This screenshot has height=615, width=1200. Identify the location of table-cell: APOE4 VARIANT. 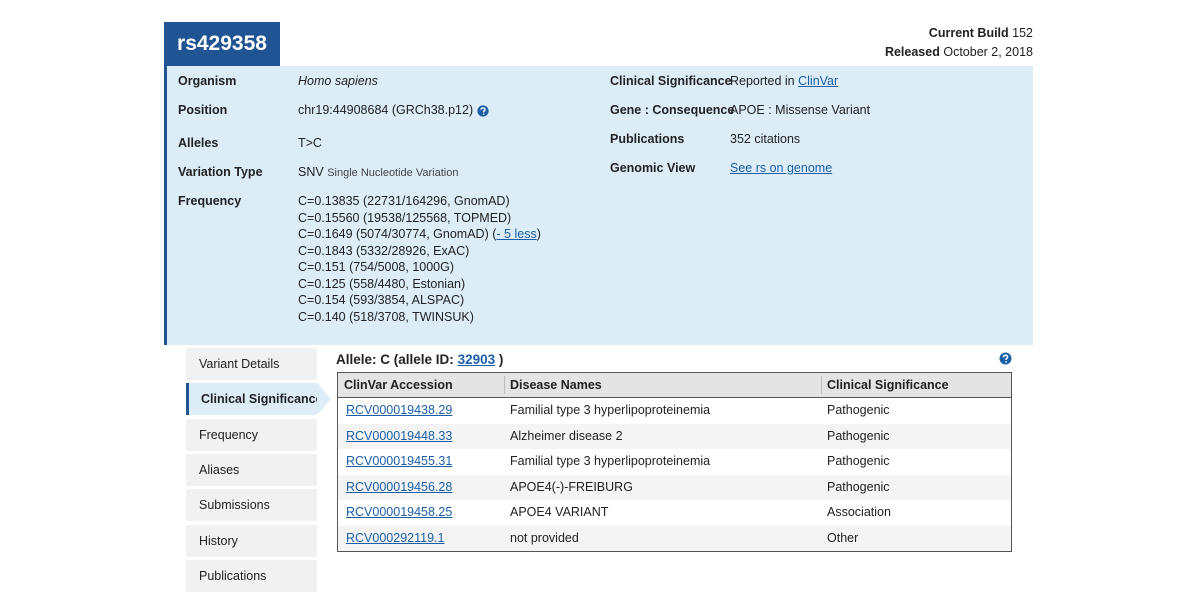
(559, 512).